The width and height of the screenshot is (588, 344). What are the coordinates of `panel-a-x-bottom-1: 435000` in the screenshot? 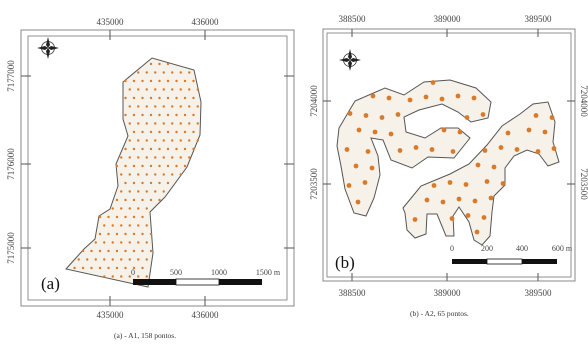 It's located at (111, 315).